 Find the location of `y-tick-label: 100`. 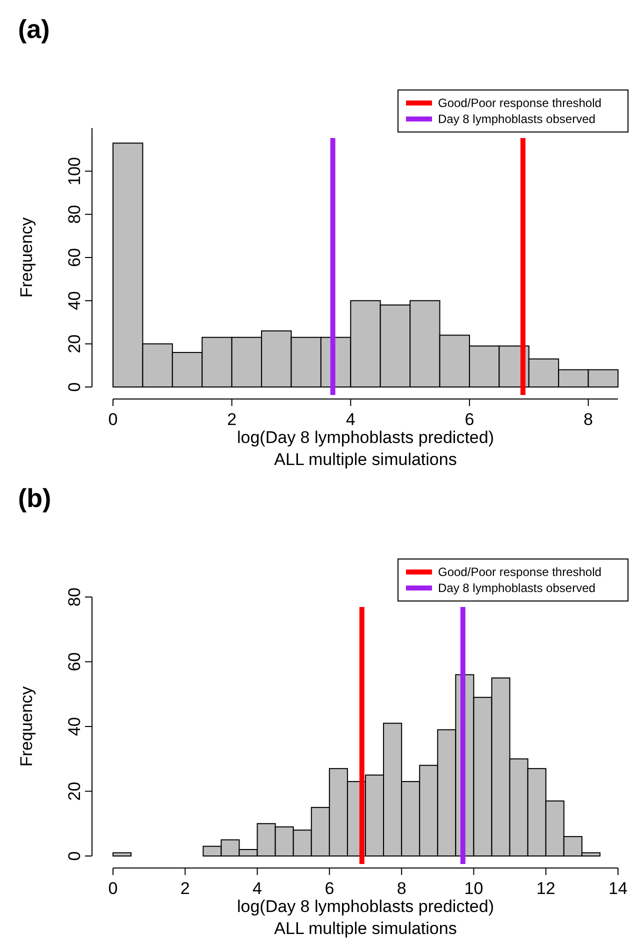

y-tick-label: 100 is located at coordinates (74, 171).